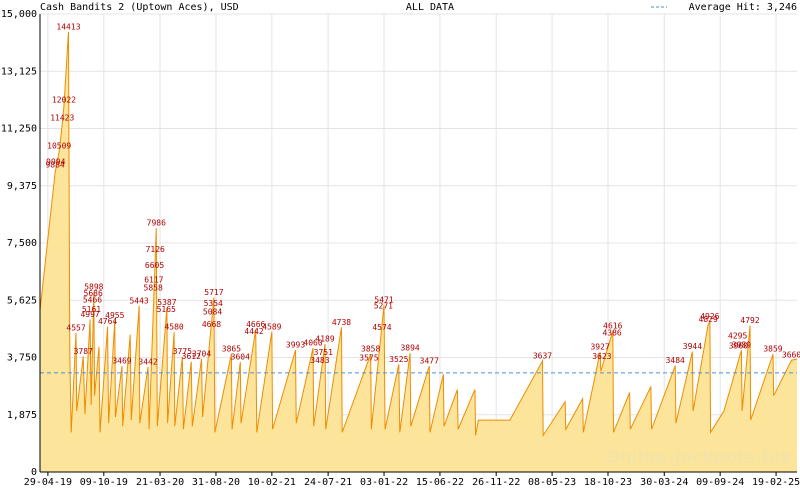 The height and width of the screenshot is (490, 800). Describe the element at coordinates (381, 327) in the screenshot. I see `data-label: 4574` at that location.